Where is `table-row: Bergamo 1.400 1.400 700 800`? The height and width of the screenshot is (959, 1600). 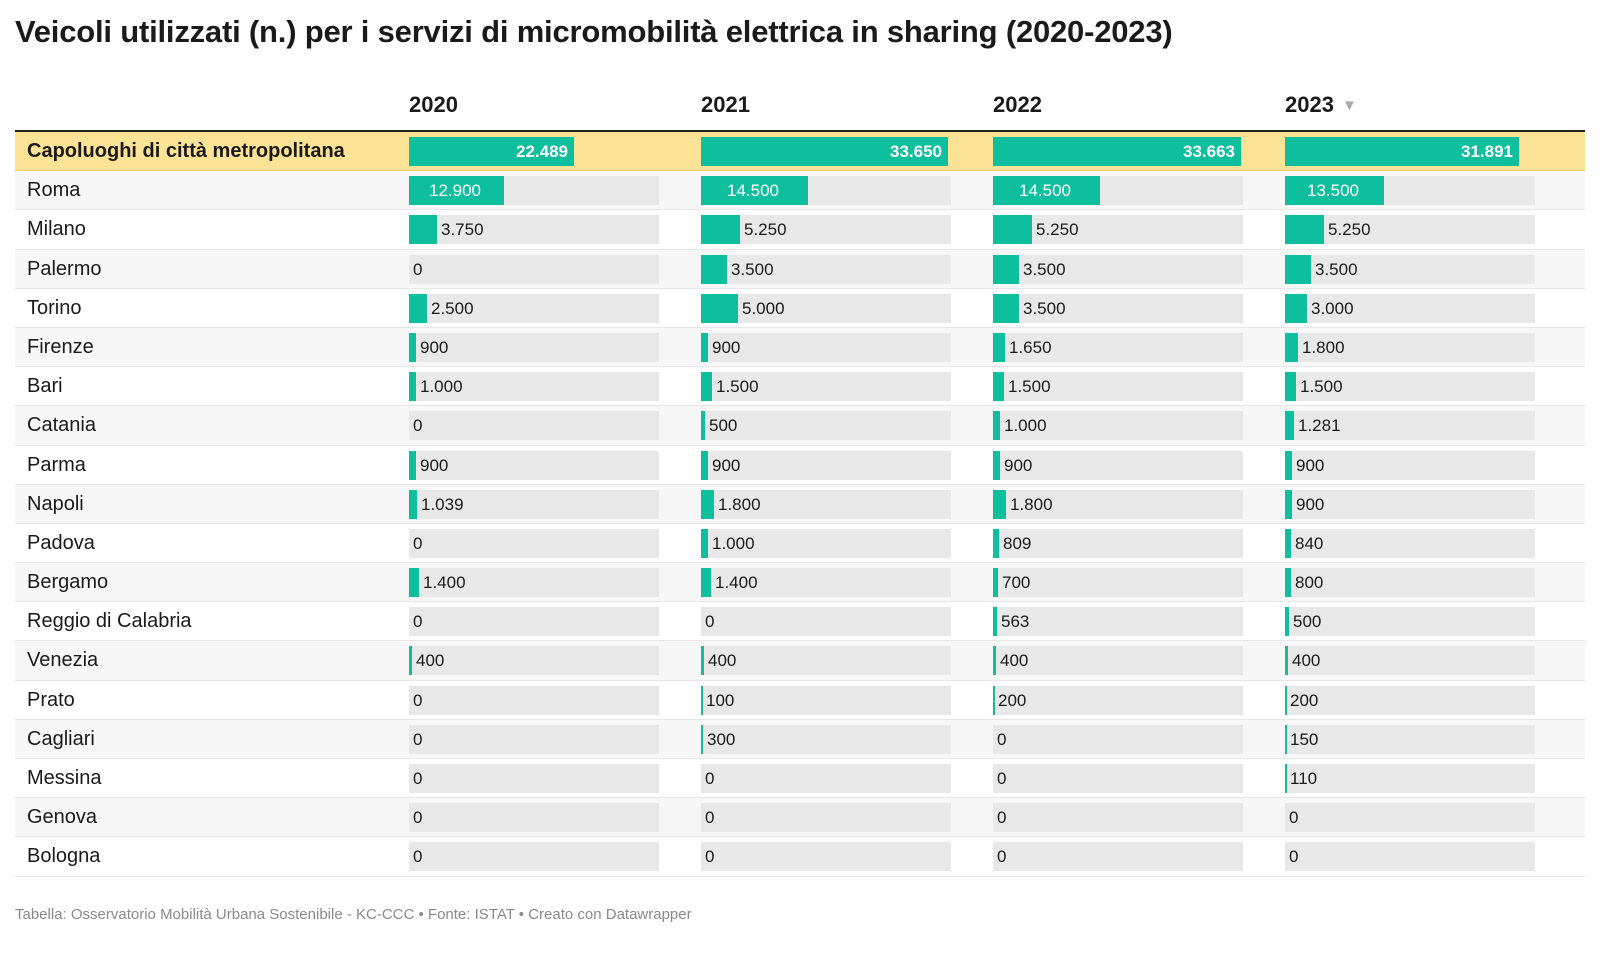
table-row: Bergamo 1.400 1.400 700 800 is located at coordinates (800, 583).